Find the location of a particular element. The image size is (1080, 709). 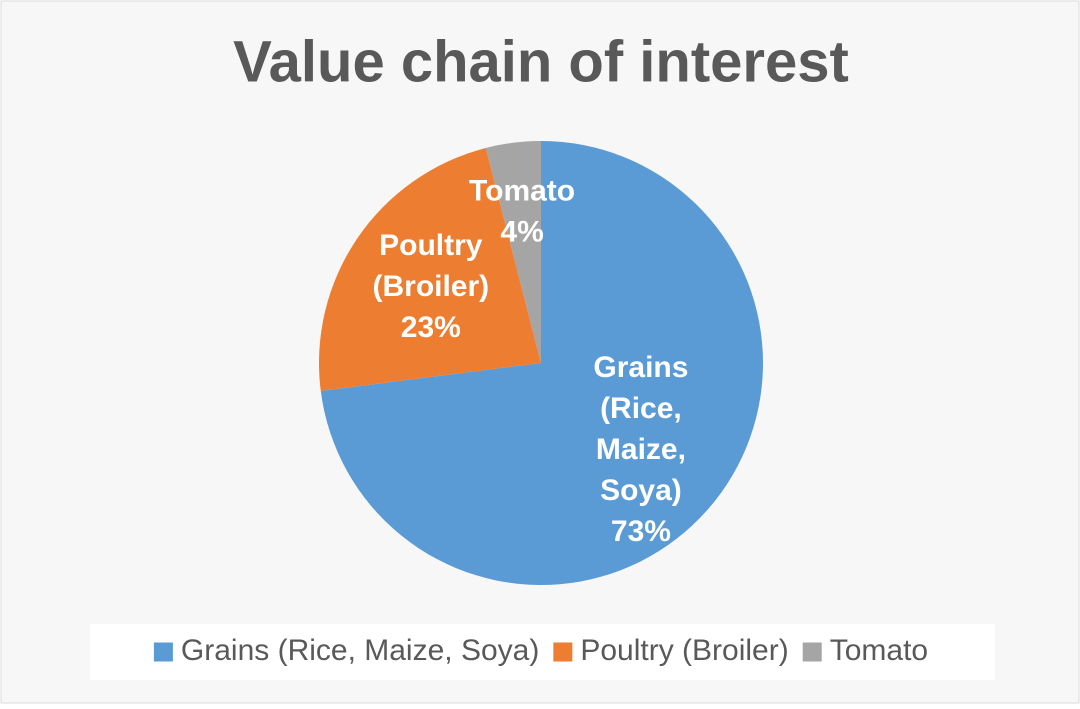

legend-background is located at coordinates (542, 652).